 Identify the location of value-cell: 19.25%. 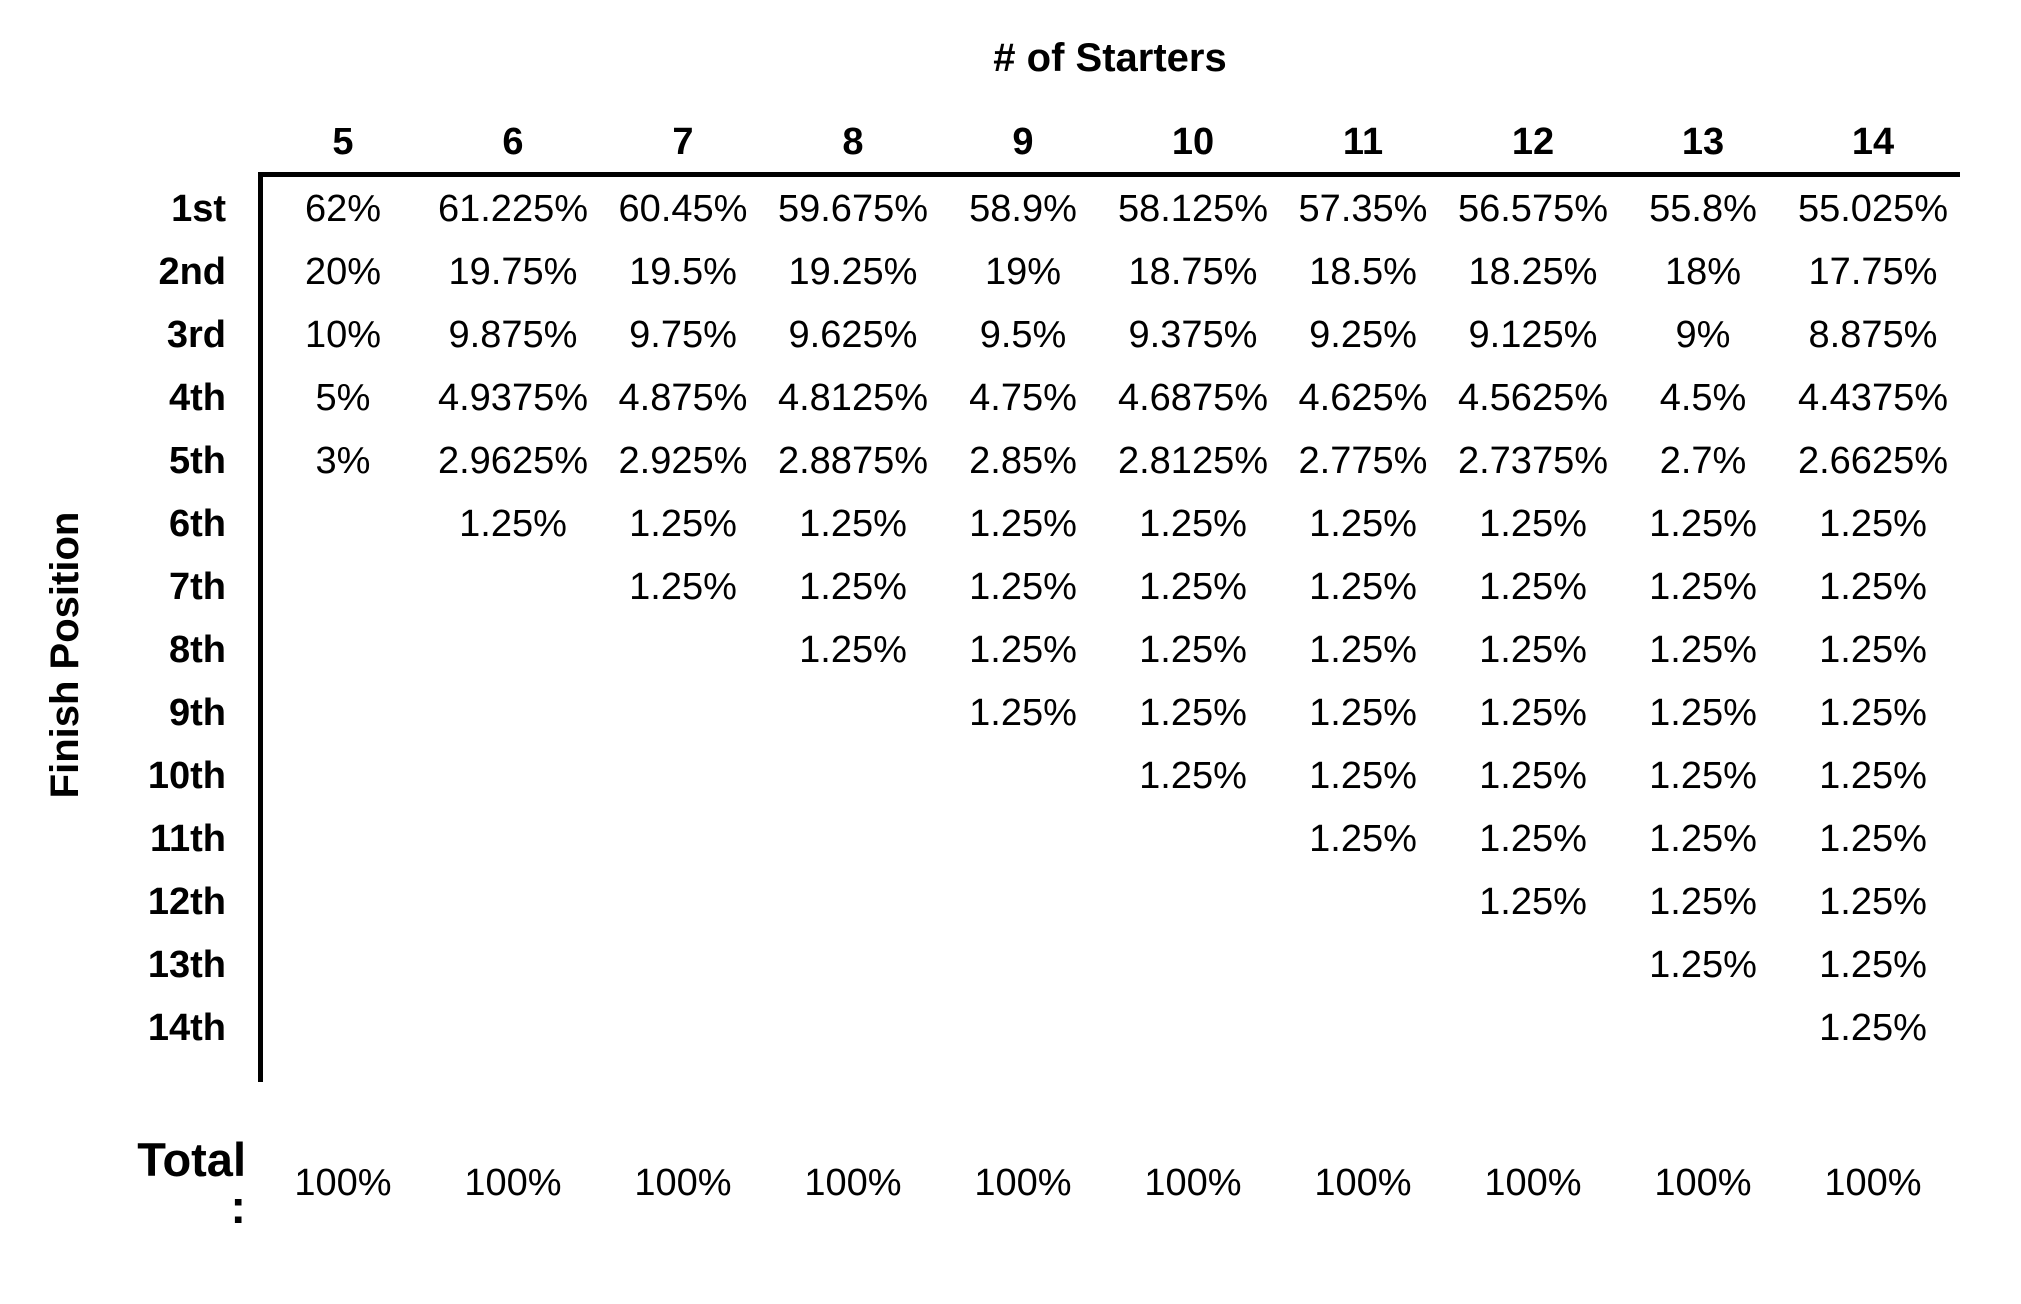
(853, 271).